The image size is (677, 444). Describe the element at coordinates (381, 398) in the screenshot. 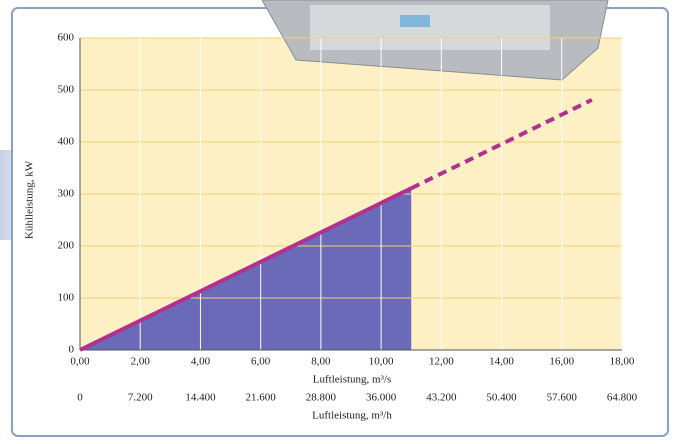

I see `x2-tick-label: 36.000` at that location.